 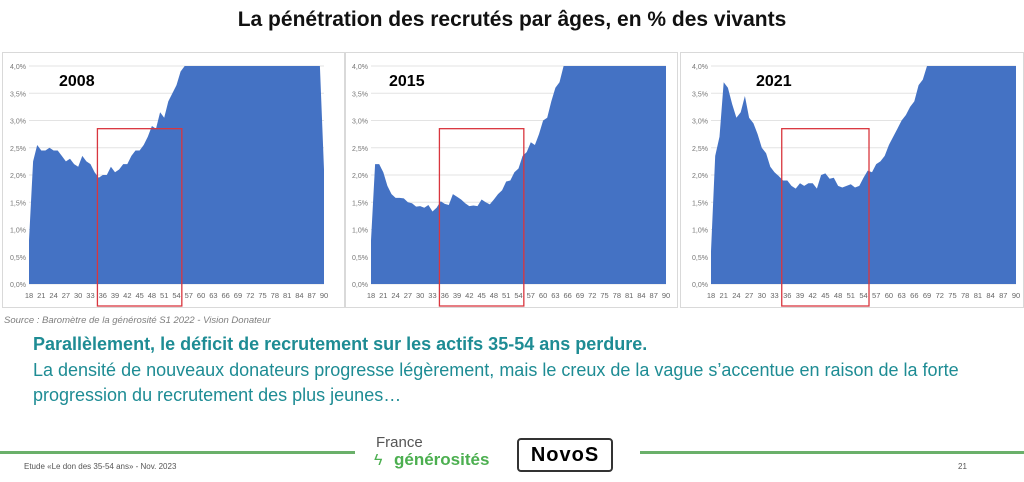 I want to click on x-tick-label: 51, so click(x=164, y=295).